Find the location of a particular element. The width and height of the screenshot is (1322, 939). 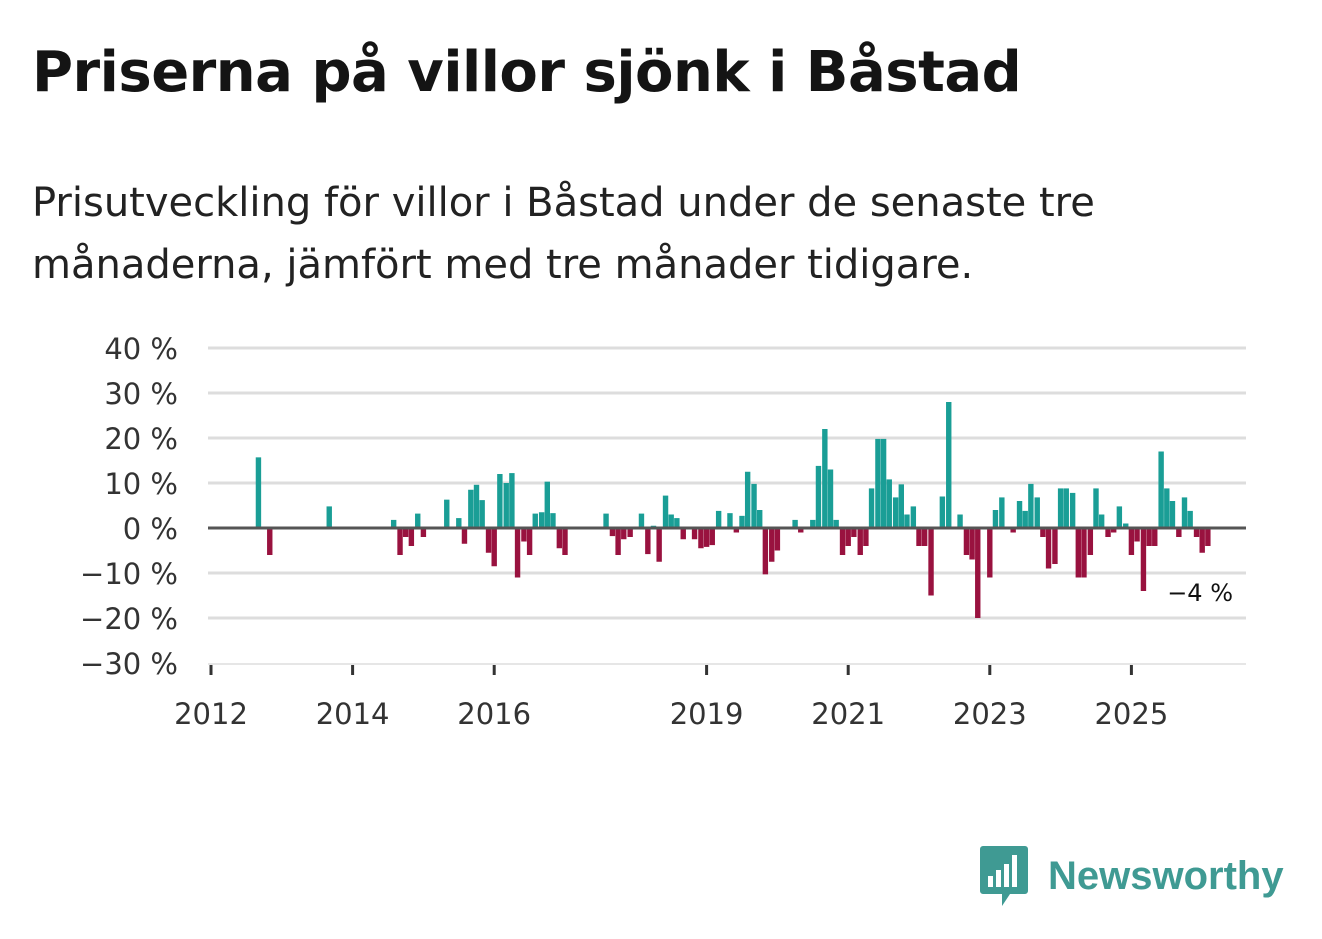

y-tick-label: 40 % is located at coordinates (141, 349).